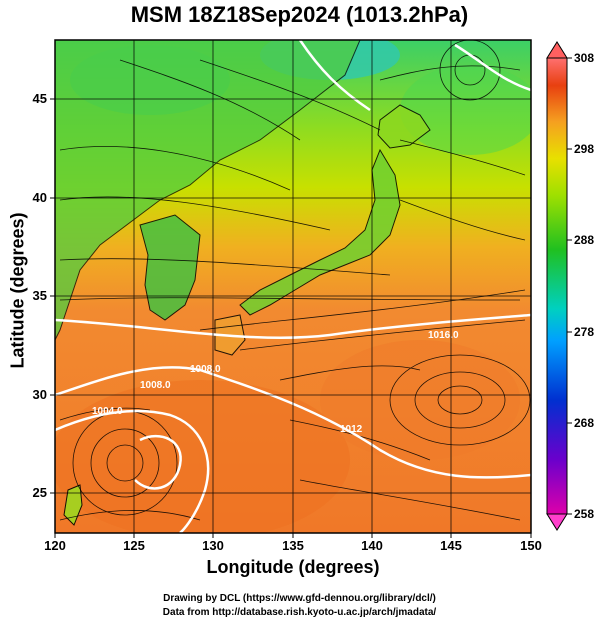 This screenshot has height=625, width=599. What do you see at coordinates (584, 514) in the screenshot?
I see `colorbar-tick-label: 258` at bounding box center [584, 514].